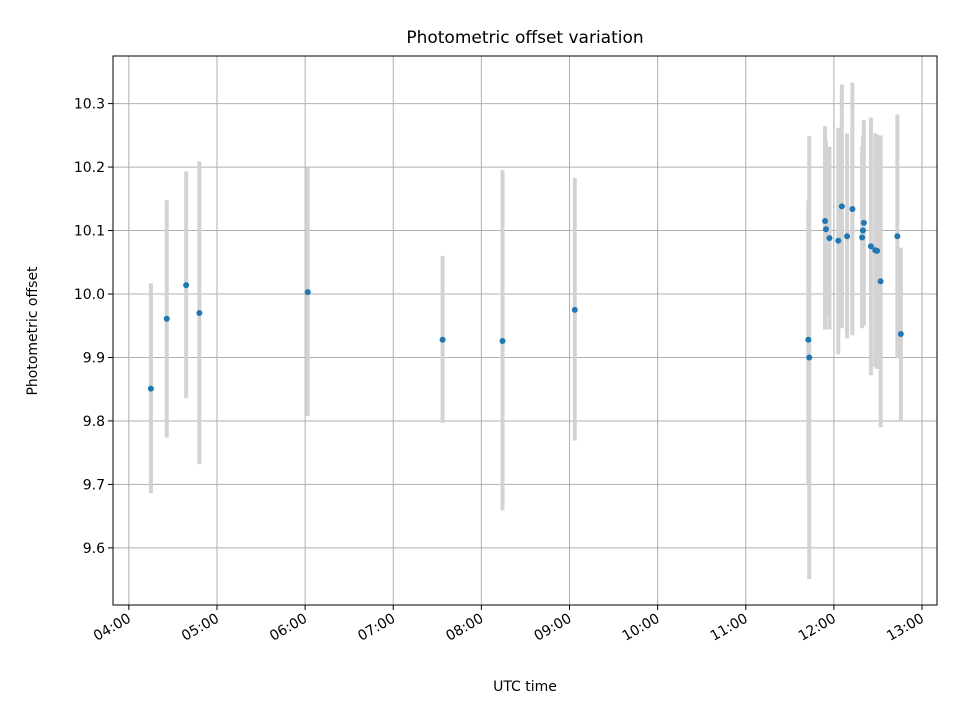 The image size is (960, 720). Describe the element at coordinates (94, 485) in the screenshot. I see `y-tick-label: 9.7` at that location.